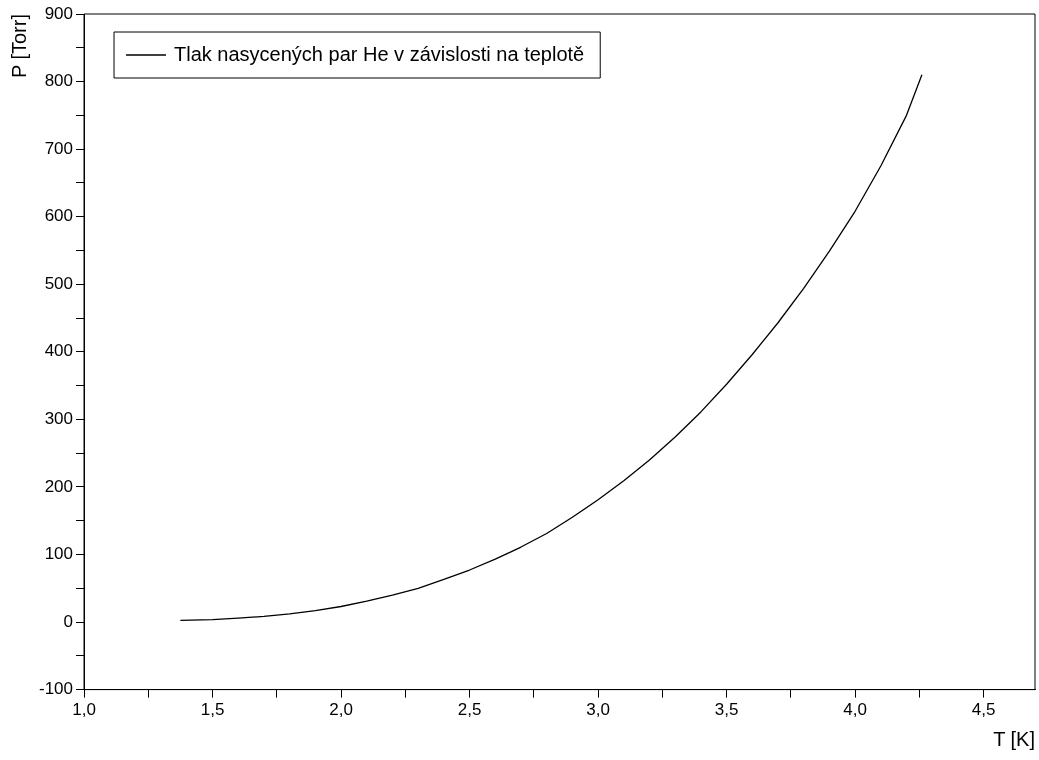 The image size is (1039, 760). What do you see at coordinates (469, 710) in the screenshot?
I see `x-tick-label: 2,5` at bounding box center [469, 710].